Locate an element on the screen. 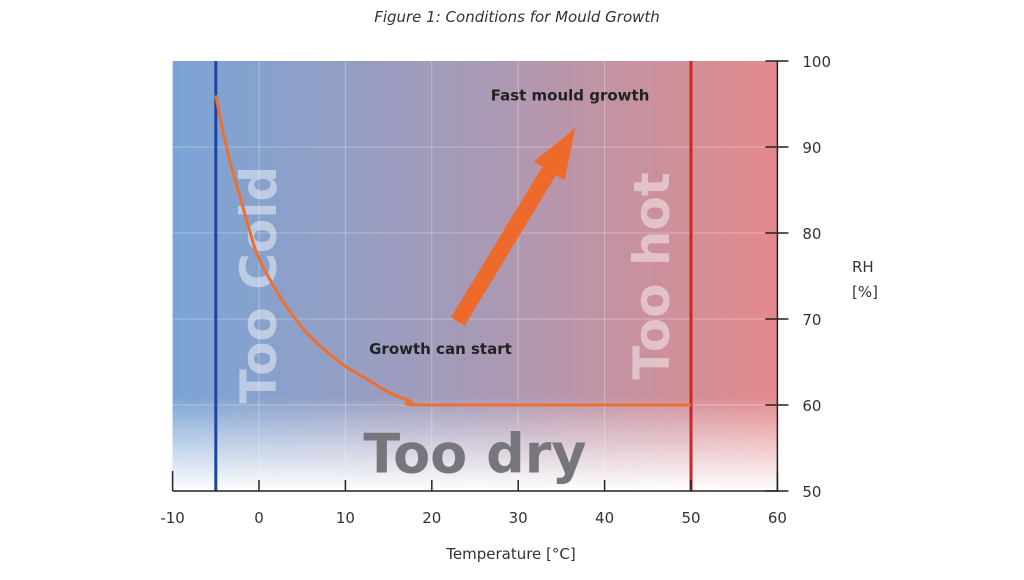 The height and width of the screenshot is (580, 1024). y-tick-label: 100 is located at coordinates (816, 62).